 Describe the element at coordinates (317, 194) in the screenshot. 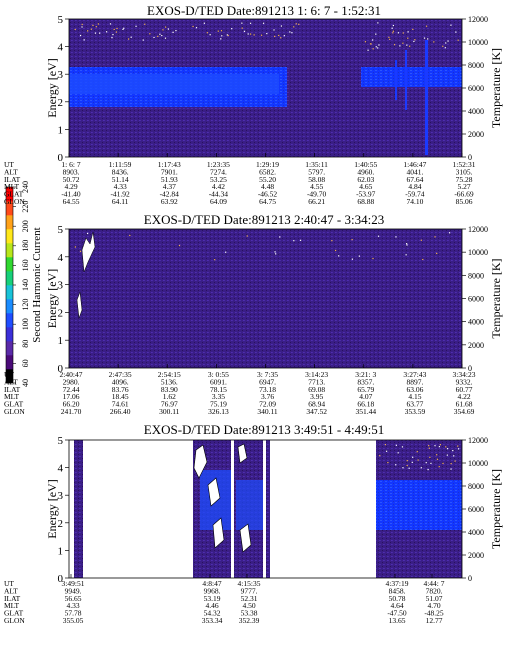

I see `ephemeris-cell: -49.70` at that location.